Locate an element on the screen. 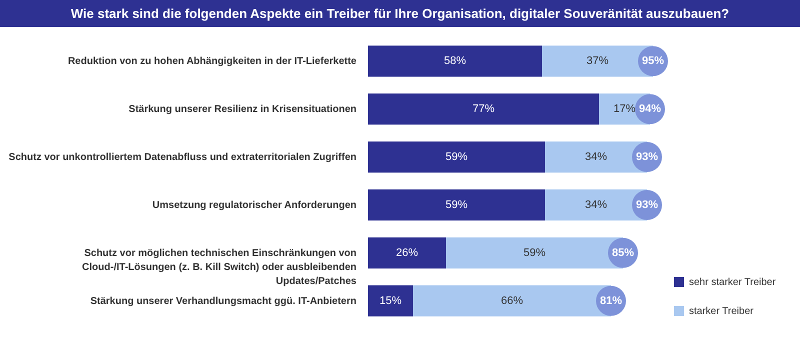  data-label: 66% is located at coordinates (512, 300).